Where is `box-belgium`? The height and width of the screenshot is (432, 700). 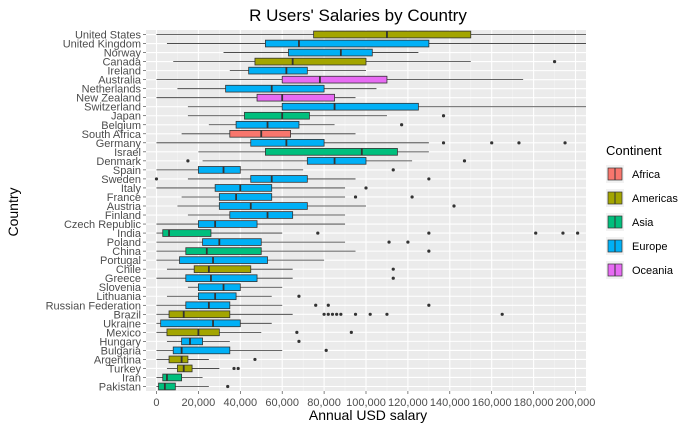 box-belgium is located at coordinates (306, 124).